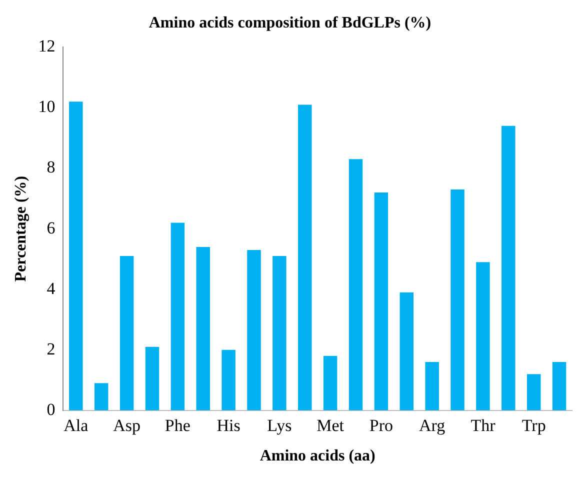 This screenshot has width=588, height=478. What do you see at coordinates (51, 409) in the screenshot?
I see `y-tick-label: 0` at bounding box center [51, 409].